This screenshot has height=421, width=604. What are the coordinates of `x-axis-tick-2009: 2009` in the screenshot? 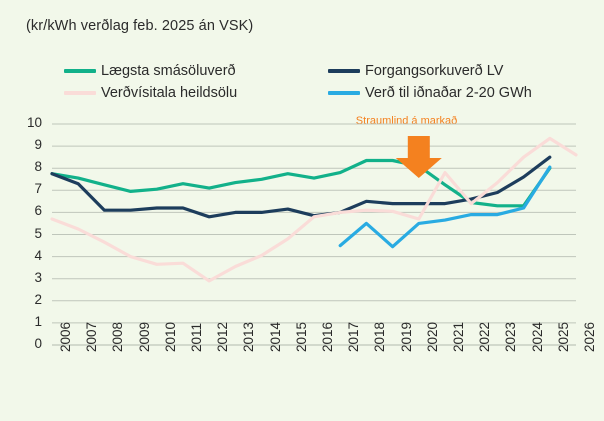 It's located at (144, 336).